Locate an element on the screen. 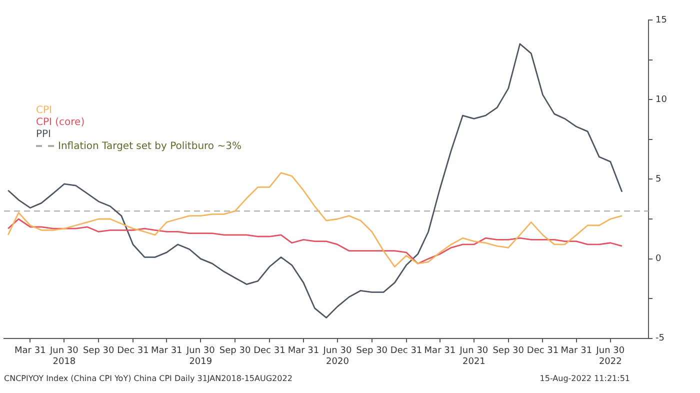 This screenshot has height=393, width=700. x-tick-label: Jun 30 2021 is located at coordinates (473, 356).